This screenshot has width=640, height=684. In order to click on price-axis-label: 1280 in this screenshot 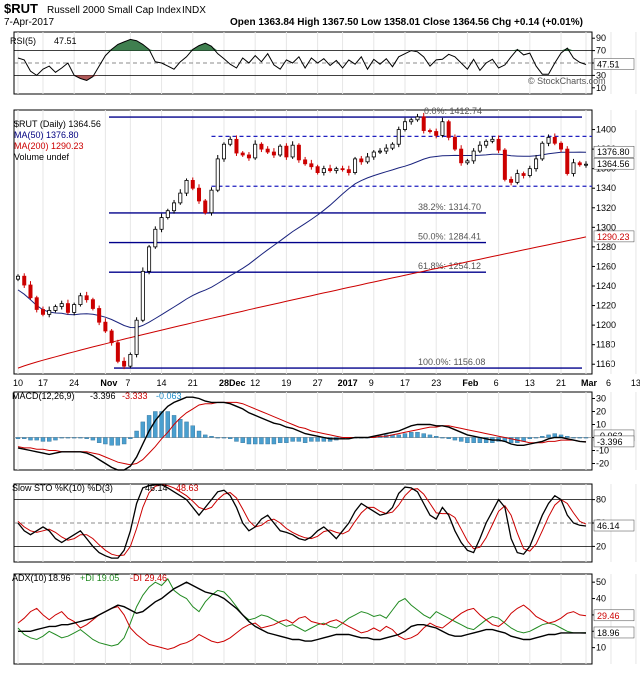, I will do `click(606, 247)`.